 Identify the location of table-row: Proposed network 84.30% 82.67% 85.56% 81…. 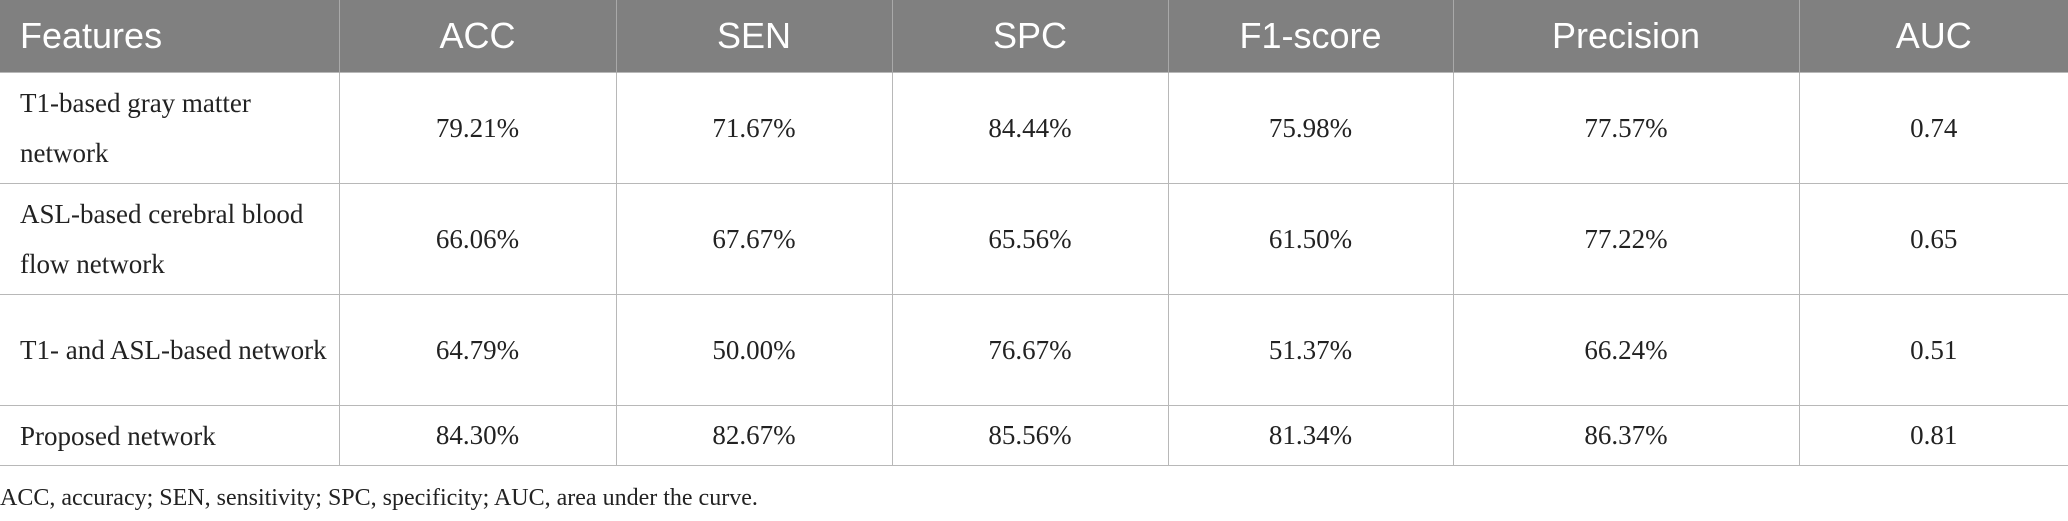
(1034, 435).